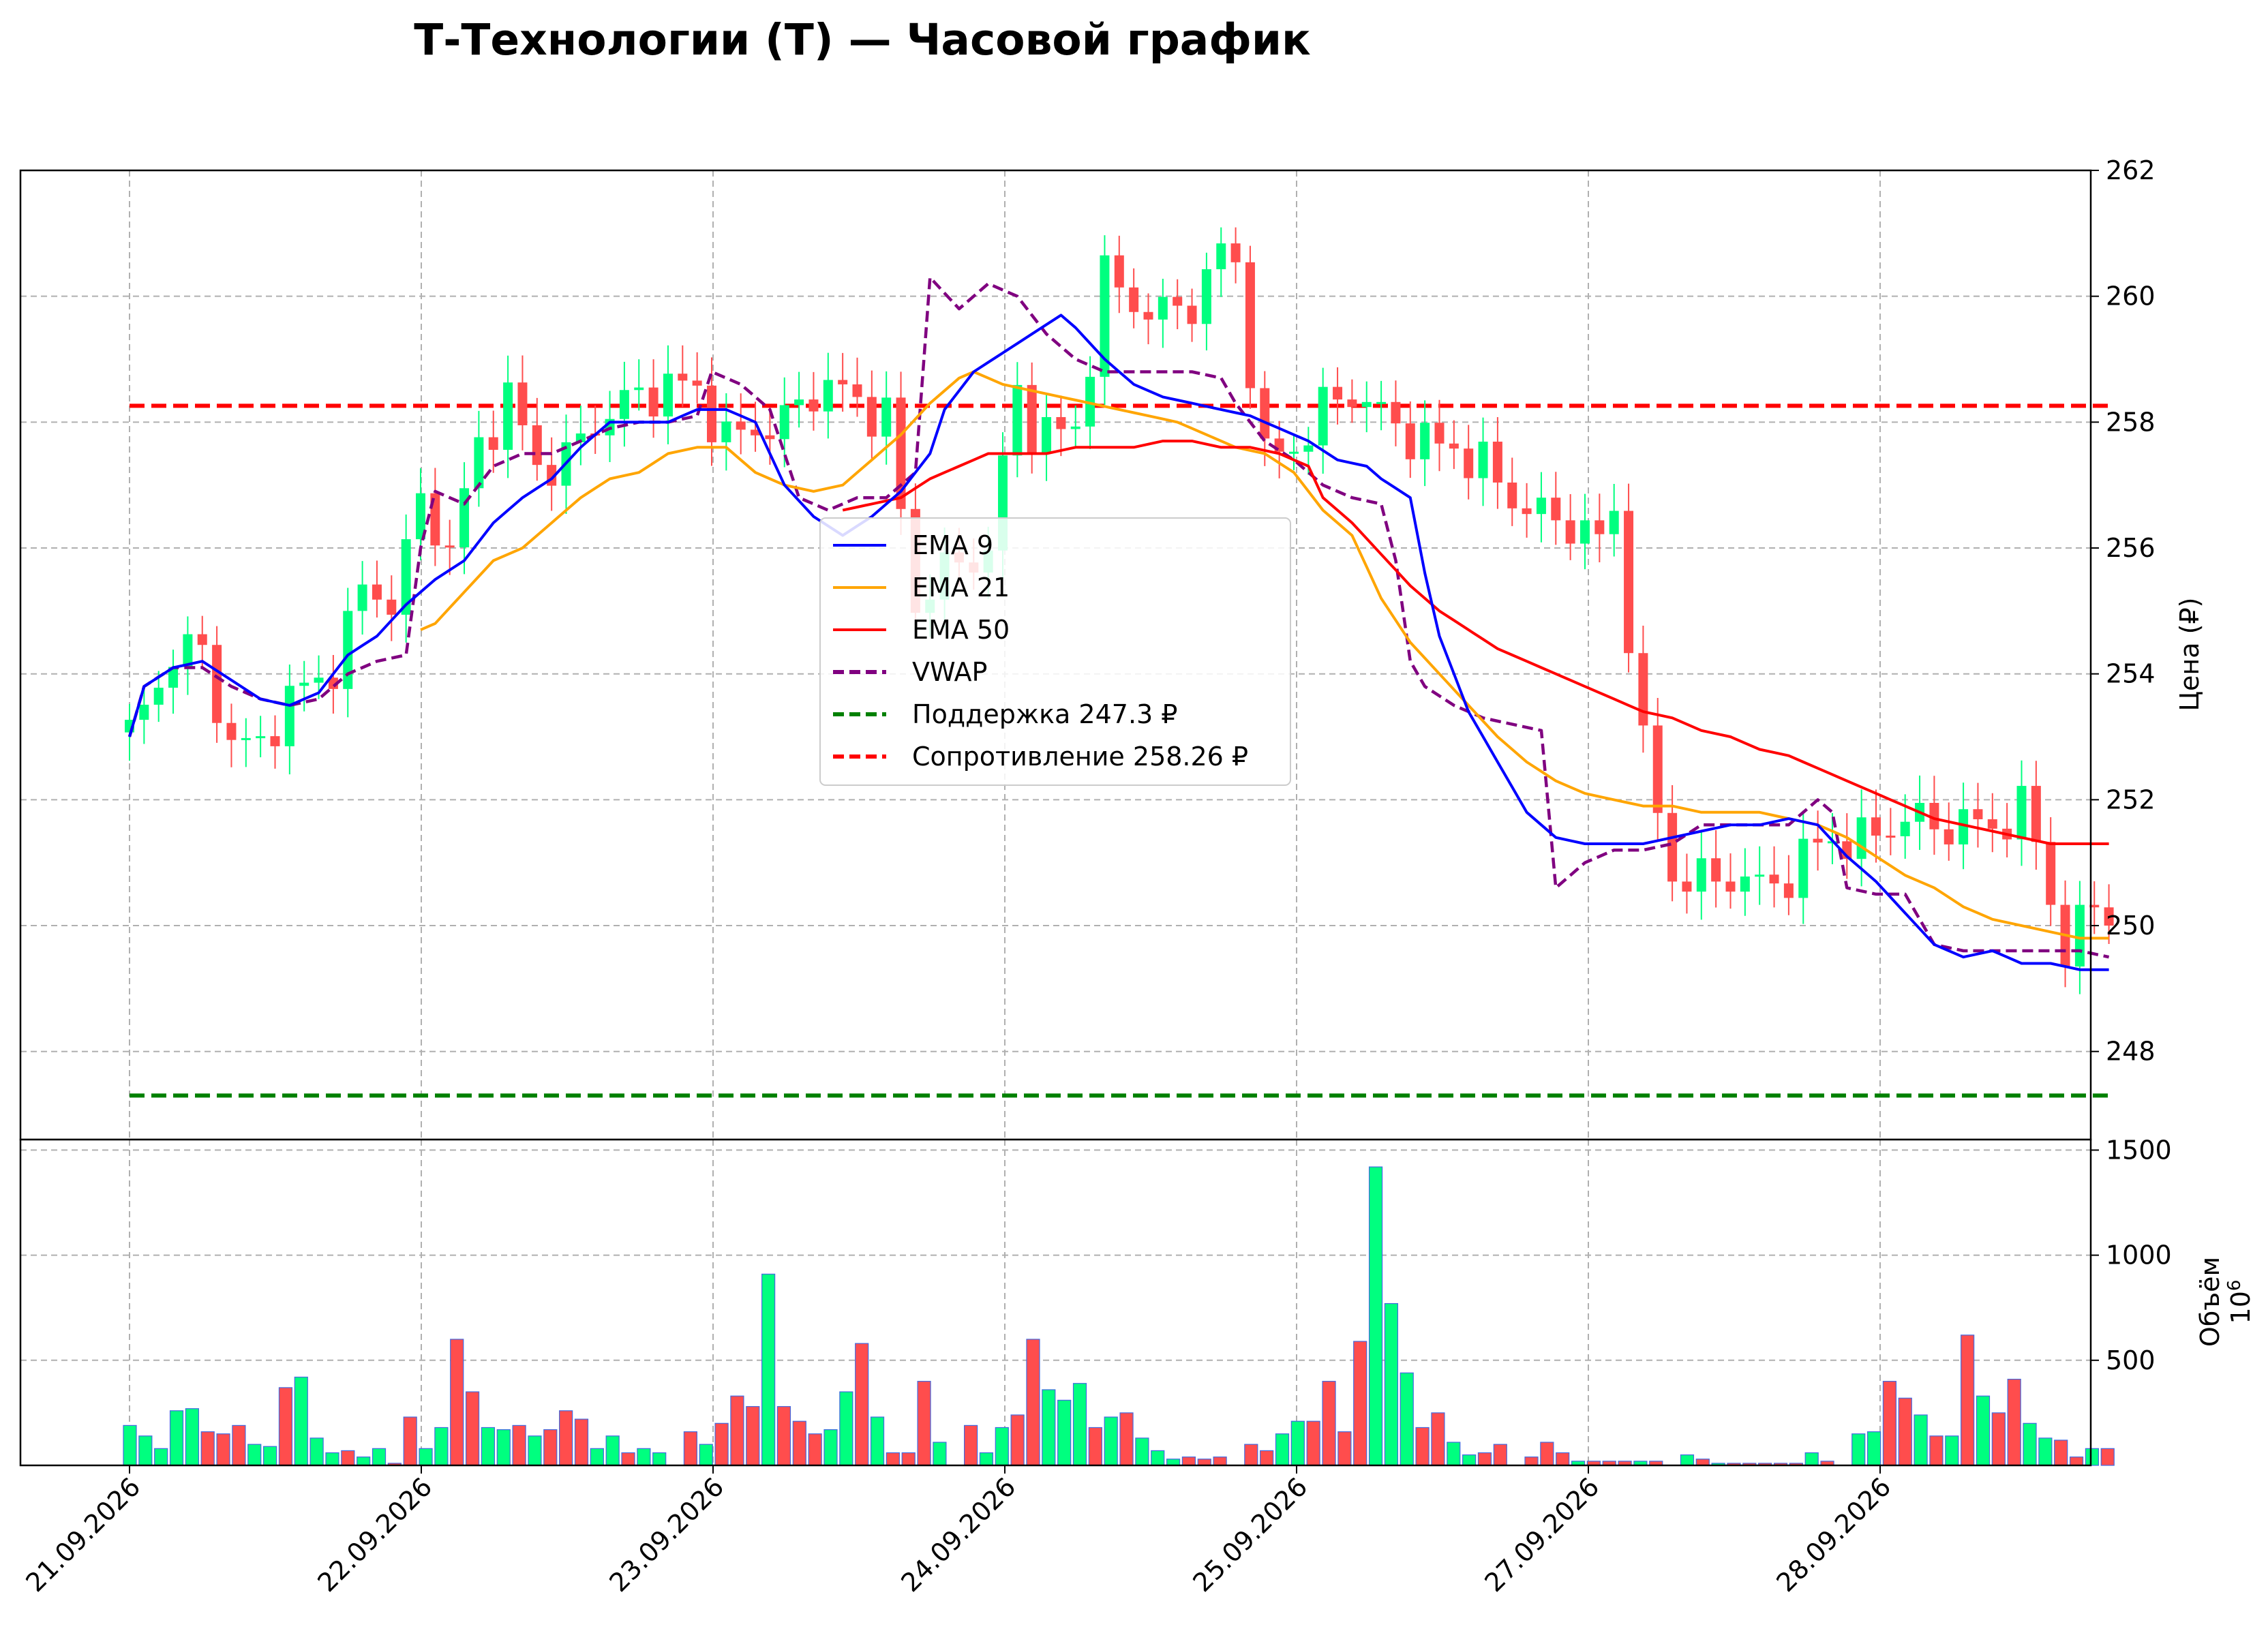  Describe the element at coordinates (2131, 926) in the screenshot. I see `price-tick-label: 250` at that location.